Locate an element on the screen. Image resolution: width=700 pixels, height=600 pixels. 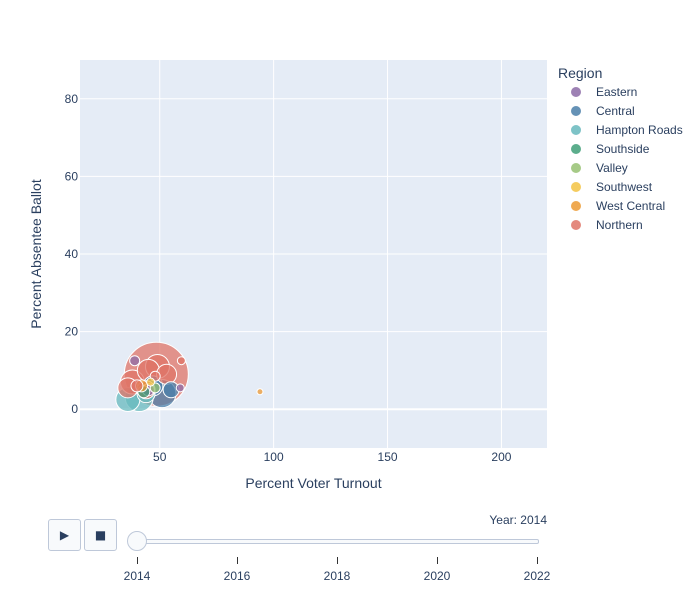
y-tick-label: 80 is located at coordinates (72, 99).